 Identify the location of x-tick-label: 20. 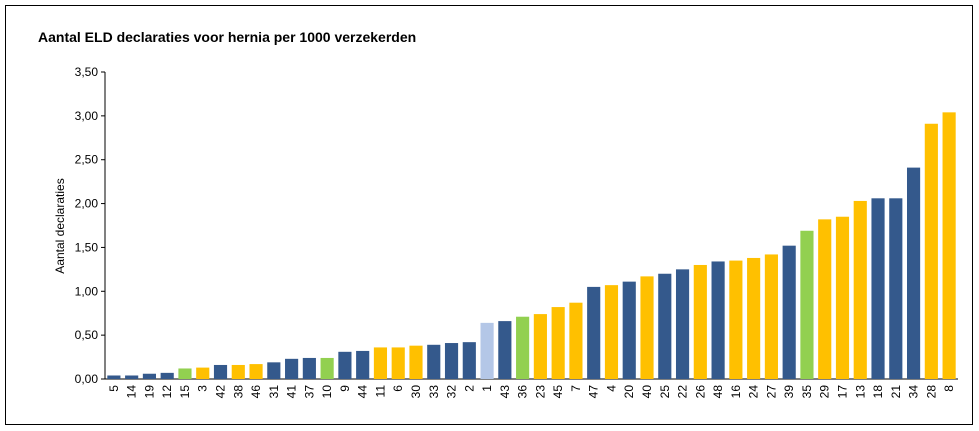
(629, 392).